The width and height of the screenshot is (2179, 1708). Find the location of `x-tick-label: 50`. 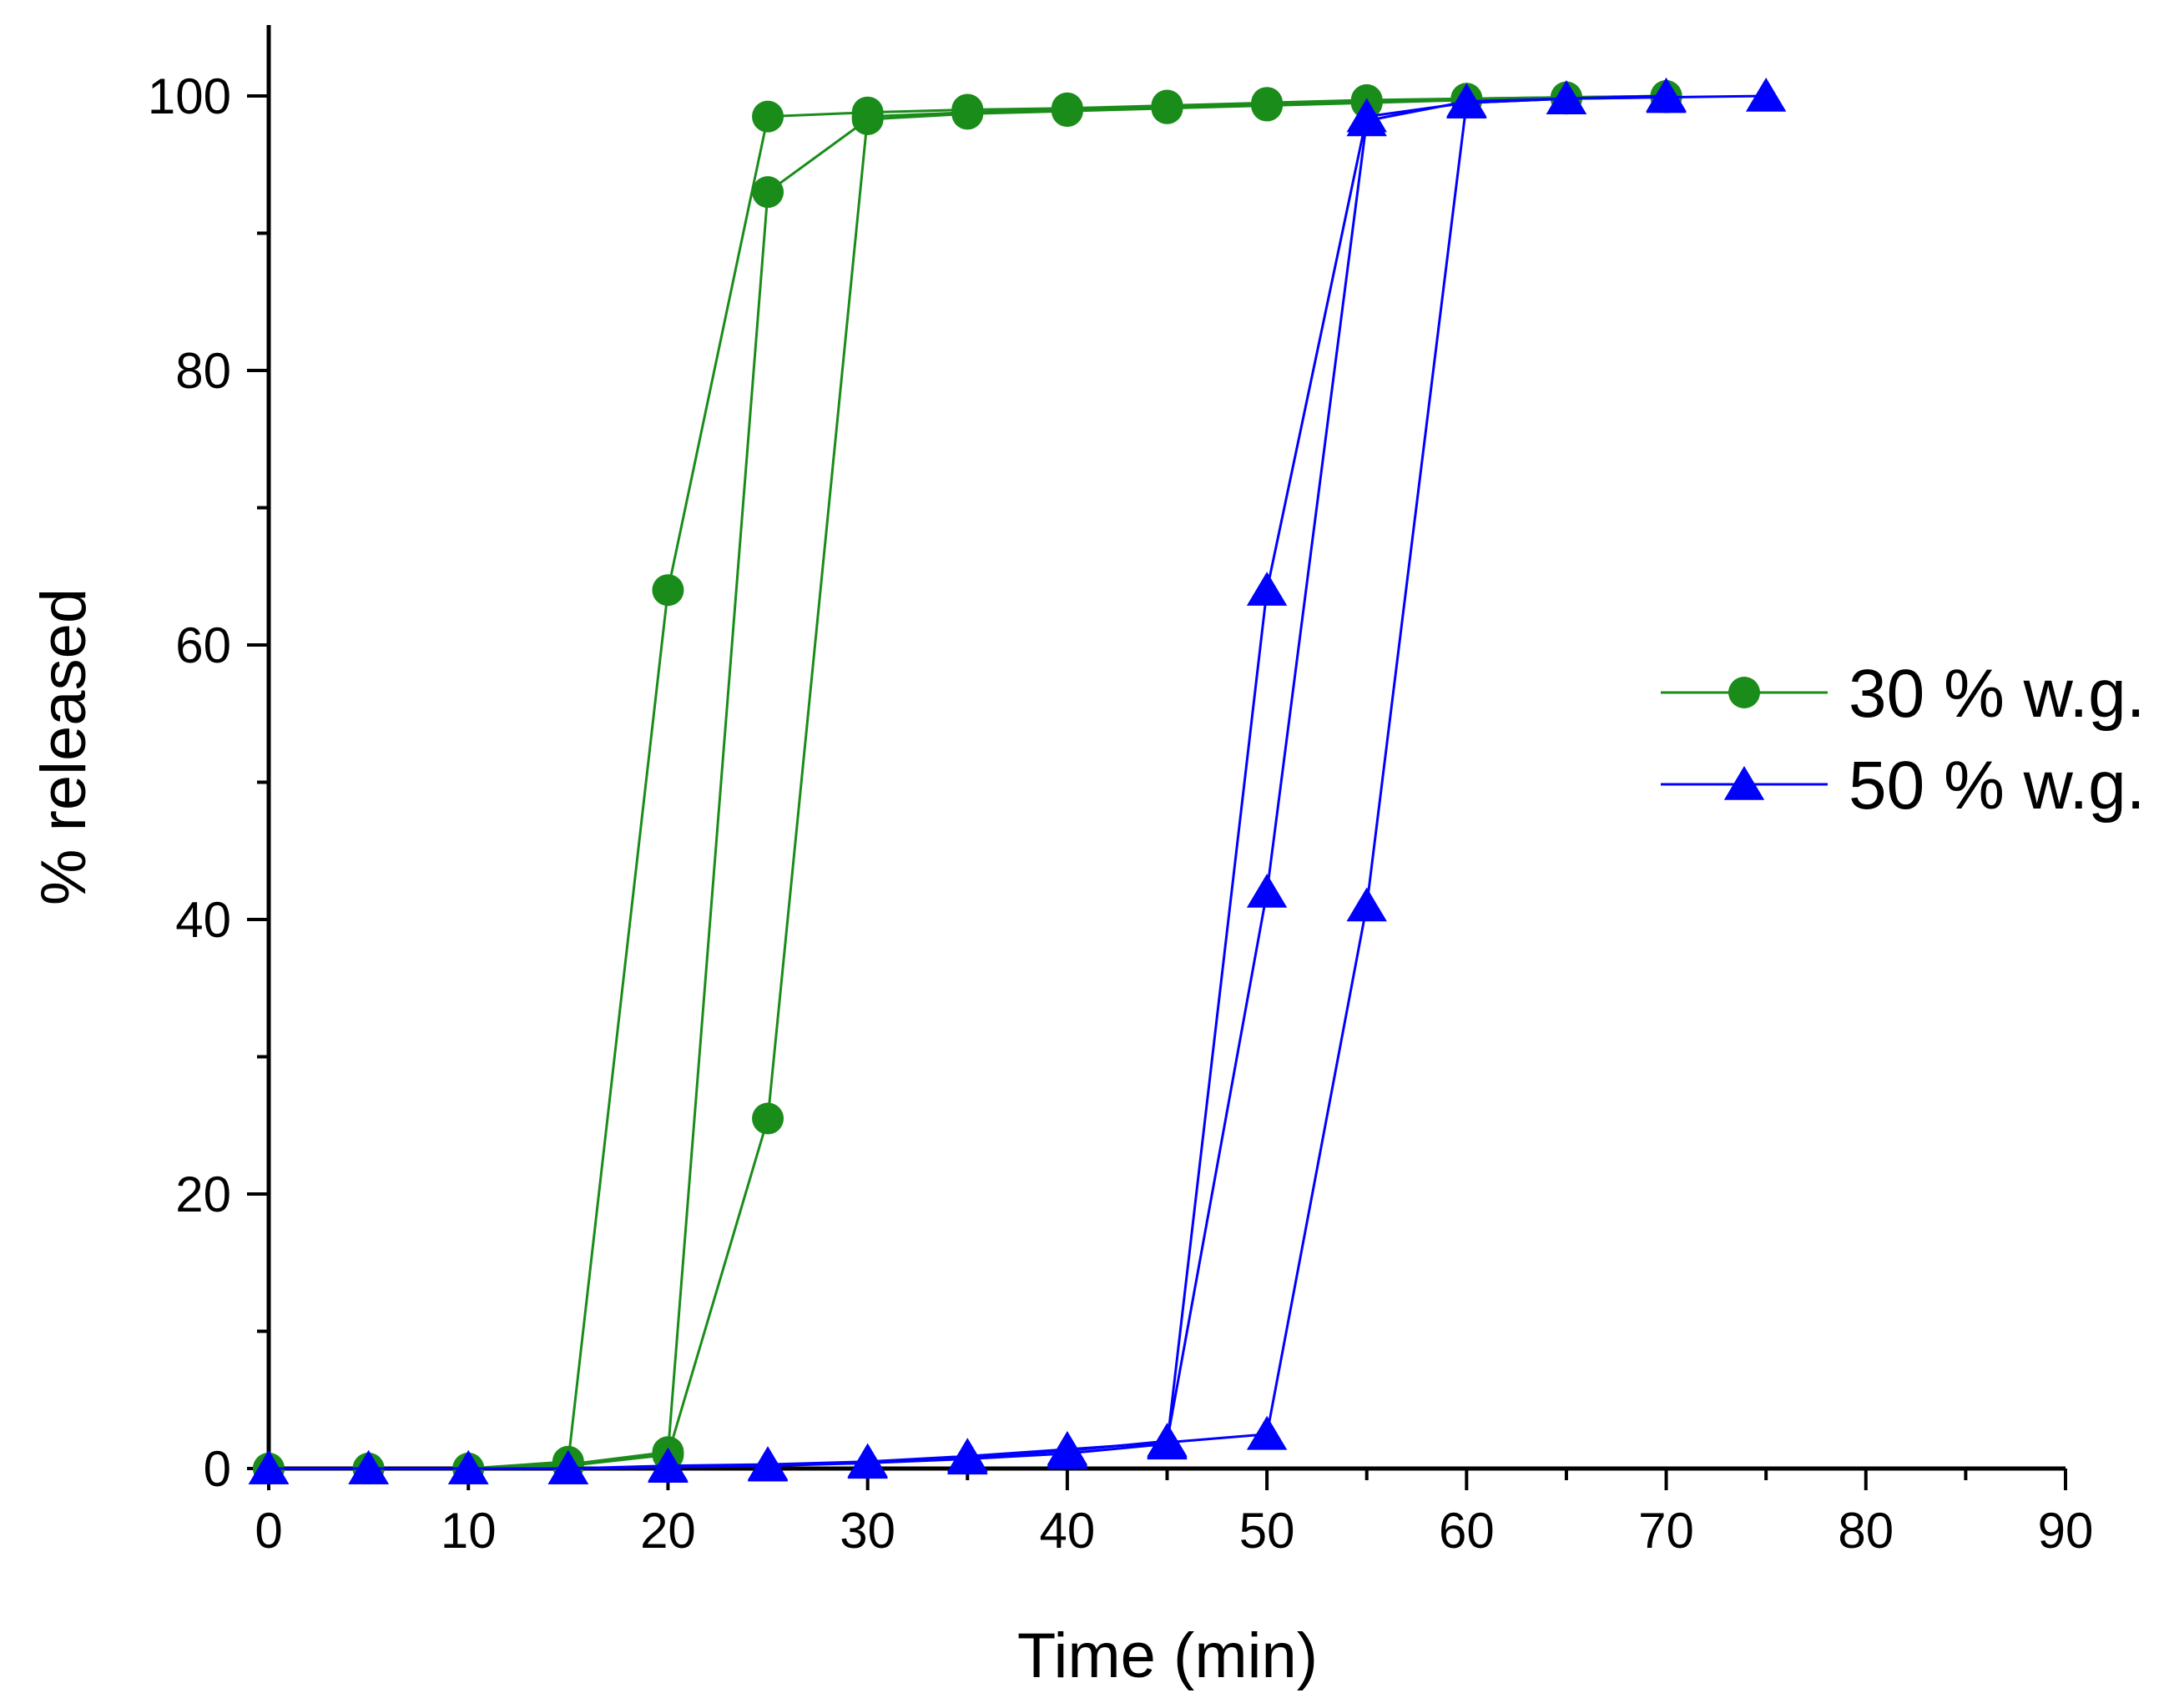

x-tick-label: 50 is located at coordinates (1267, 1531).